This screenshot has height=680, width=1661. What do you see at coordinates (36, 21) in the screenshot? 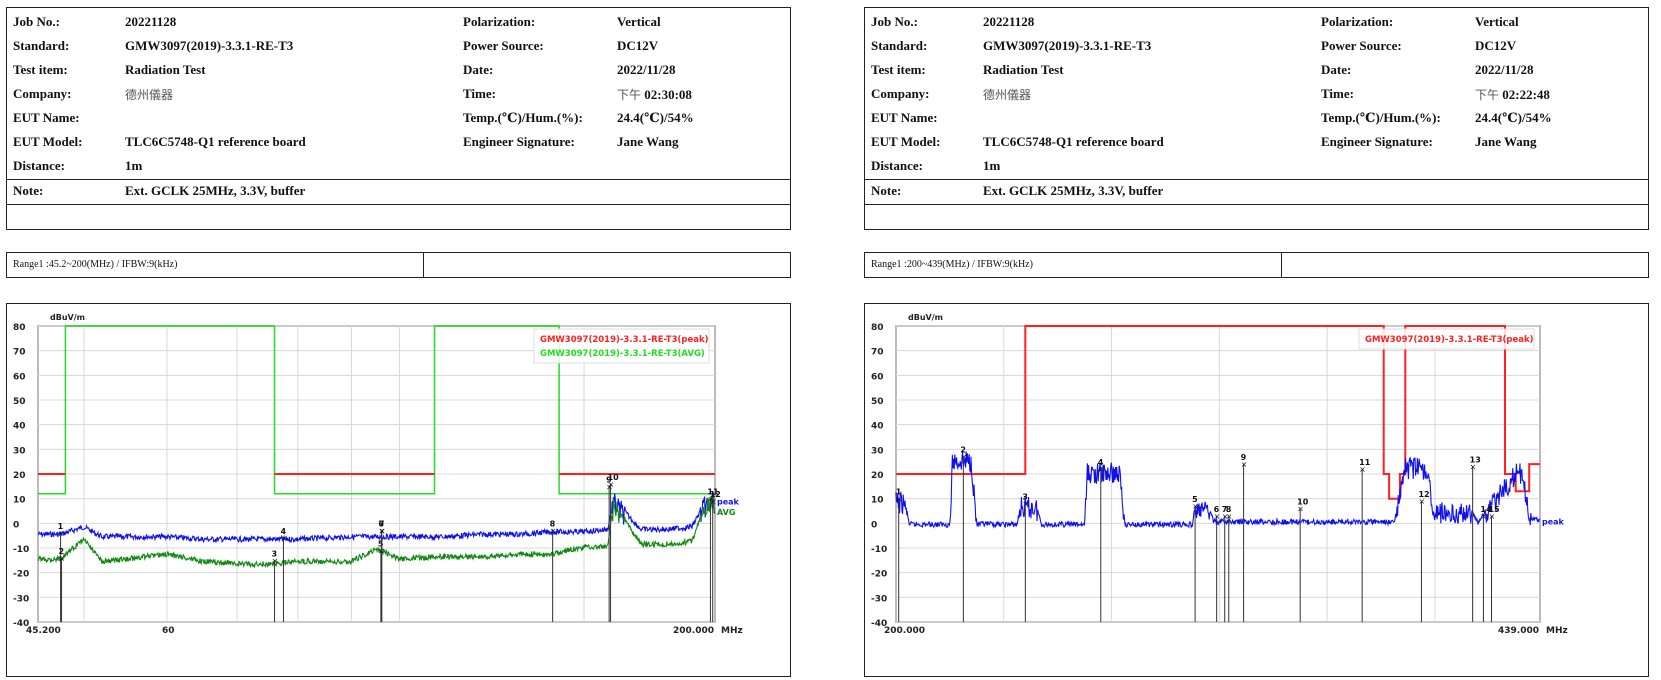
I see `job-no-label: Job No.:` at bounding box center [36, 21].